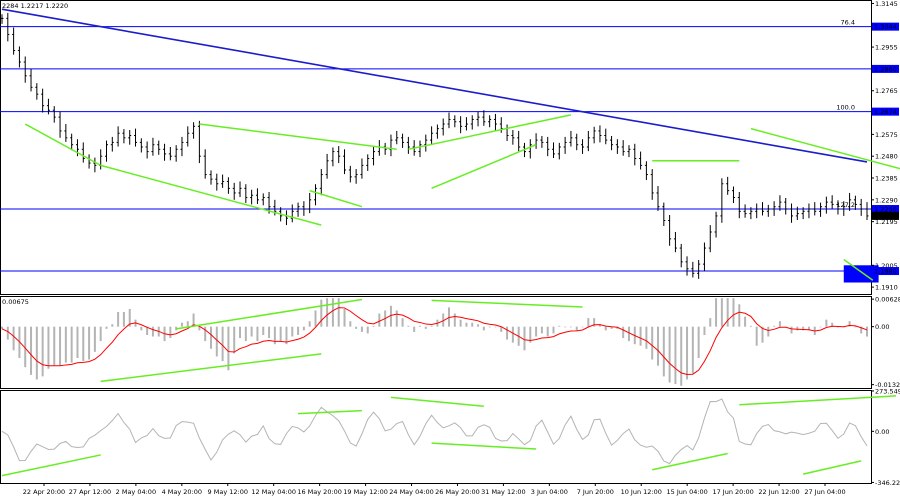  I want to click on y-tick-label: 1.2385, so click(886, 179).